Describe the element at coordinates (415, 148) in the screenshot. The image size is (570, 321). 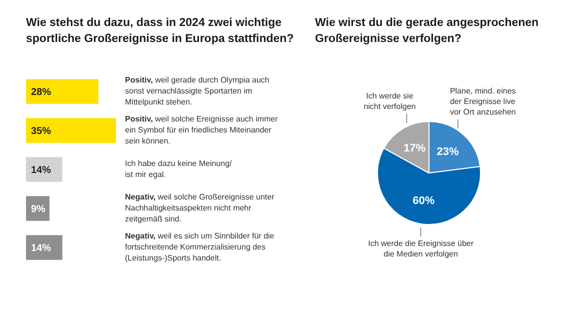
I see `data-label: 17%` at that location.